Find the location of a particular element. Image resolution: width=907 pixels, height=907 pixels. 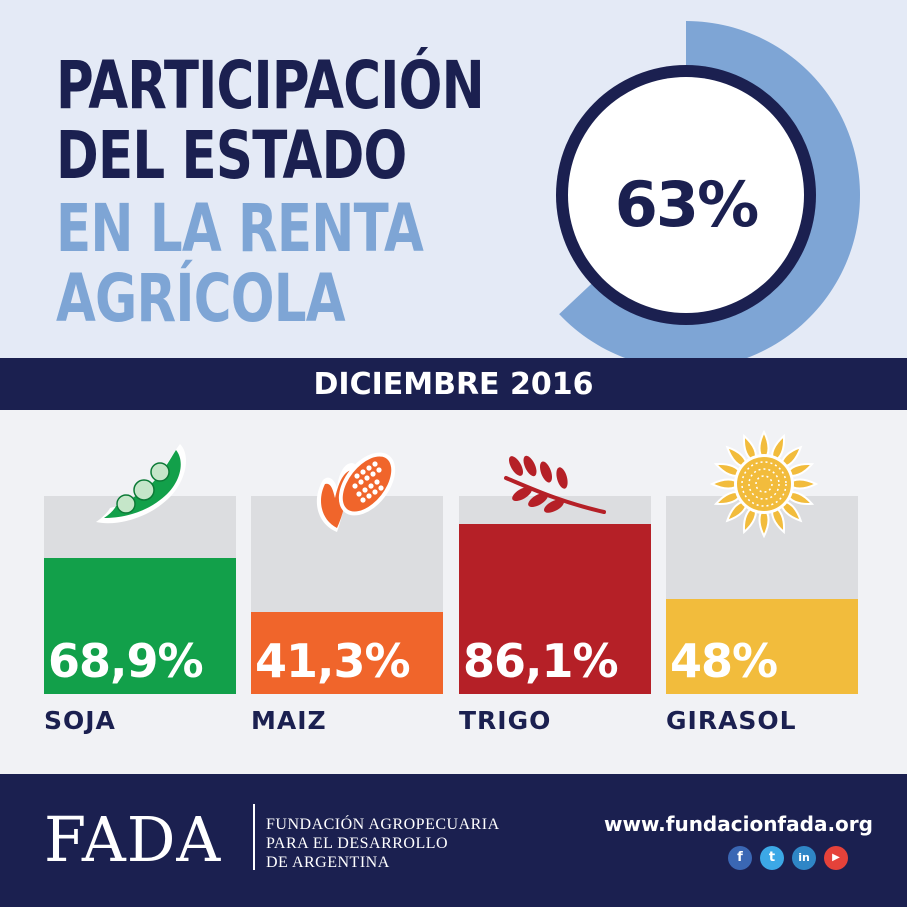

bar-girasol is located at coordinates (762, 646).